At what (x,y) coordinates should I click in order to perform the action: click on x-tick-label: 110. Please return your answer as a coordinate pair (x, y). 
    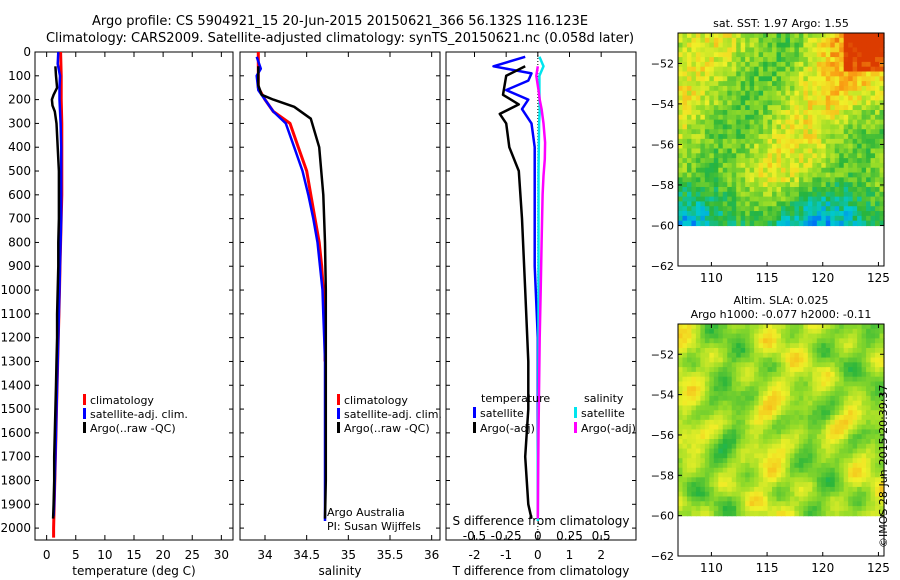
    Looking at the image, I should click on (711, 278).